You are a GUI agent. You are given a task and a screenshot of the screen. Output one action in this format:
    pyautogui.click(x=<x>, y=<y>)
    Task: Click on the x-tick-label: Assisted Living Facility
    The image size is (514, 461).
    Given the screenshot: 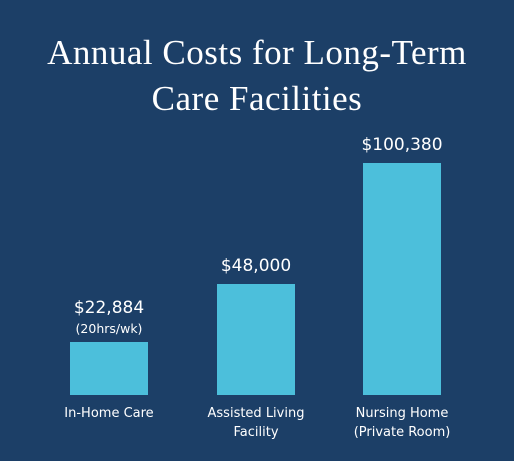 What is the action you would take?
    pyautogui.click(x=256, y=423)
    